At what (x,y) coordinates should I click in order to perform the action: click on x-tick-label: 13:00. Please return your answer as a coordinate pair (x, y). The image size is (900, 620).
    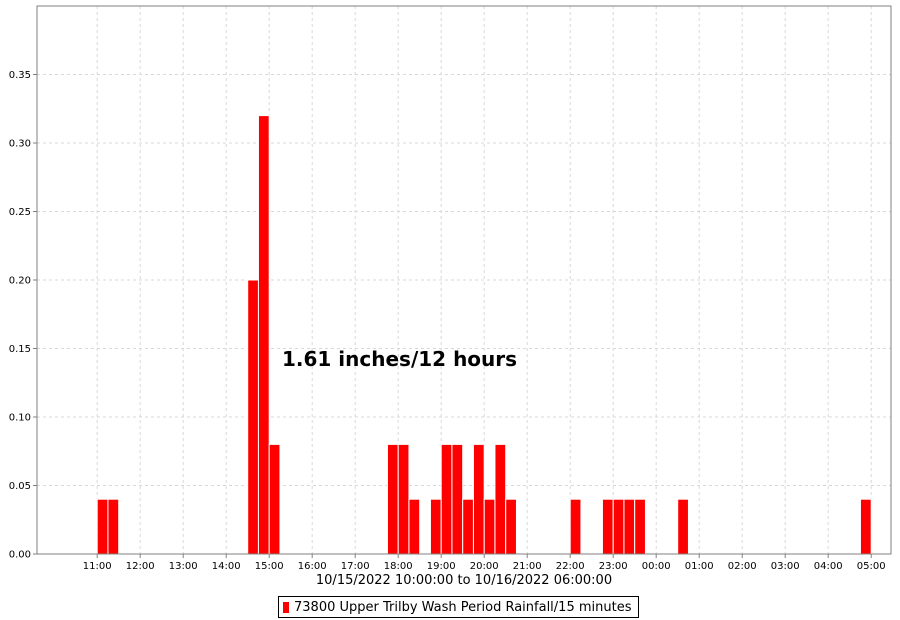
    Looking at the image, I should click on (183, 566).